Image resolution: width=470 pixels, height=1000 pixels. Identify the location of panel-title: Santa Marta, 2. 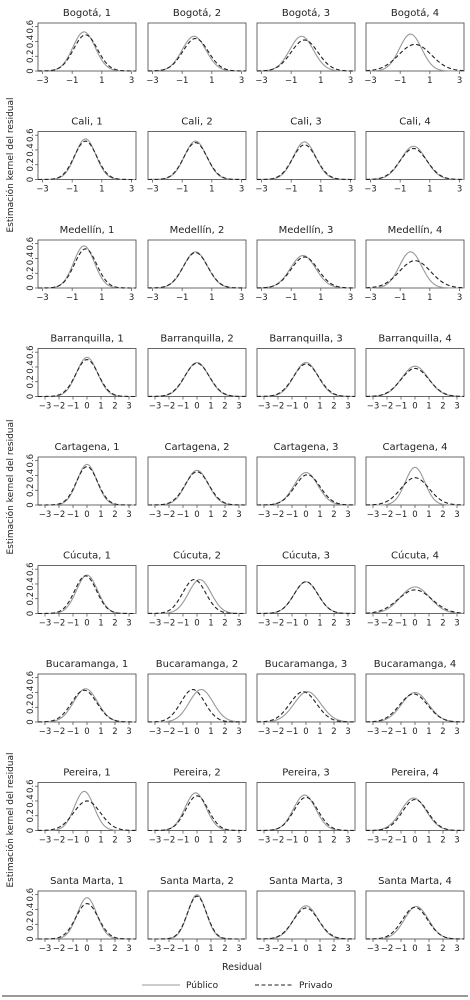
(197, 881).